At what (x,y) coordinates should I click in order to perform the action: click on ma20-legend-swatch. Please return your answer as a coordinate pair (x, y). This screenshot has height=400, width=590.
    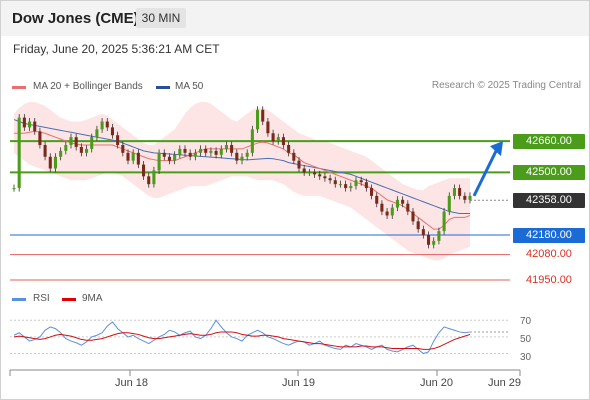
    Looking at the image, I should click on (19, 87).